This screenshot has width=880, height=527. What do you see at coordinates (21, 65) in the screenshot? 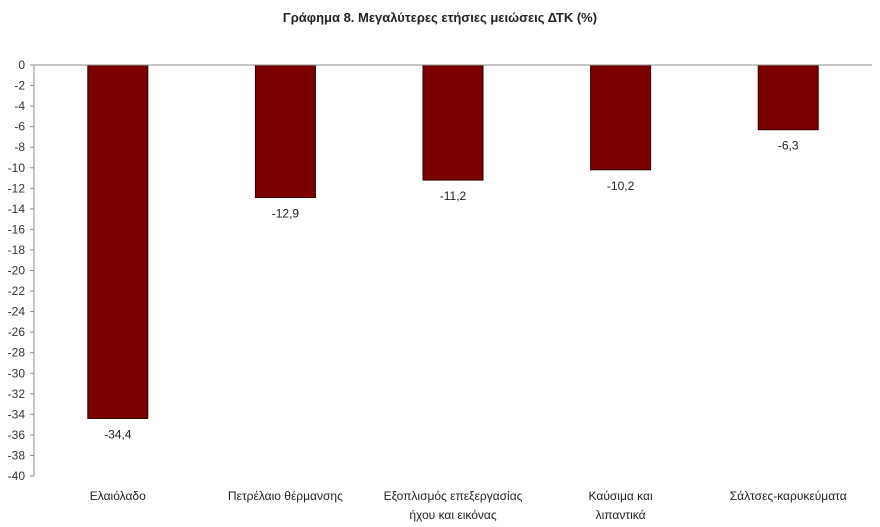
I see `y-tick-label: 0` at bounding box center [21, 65].